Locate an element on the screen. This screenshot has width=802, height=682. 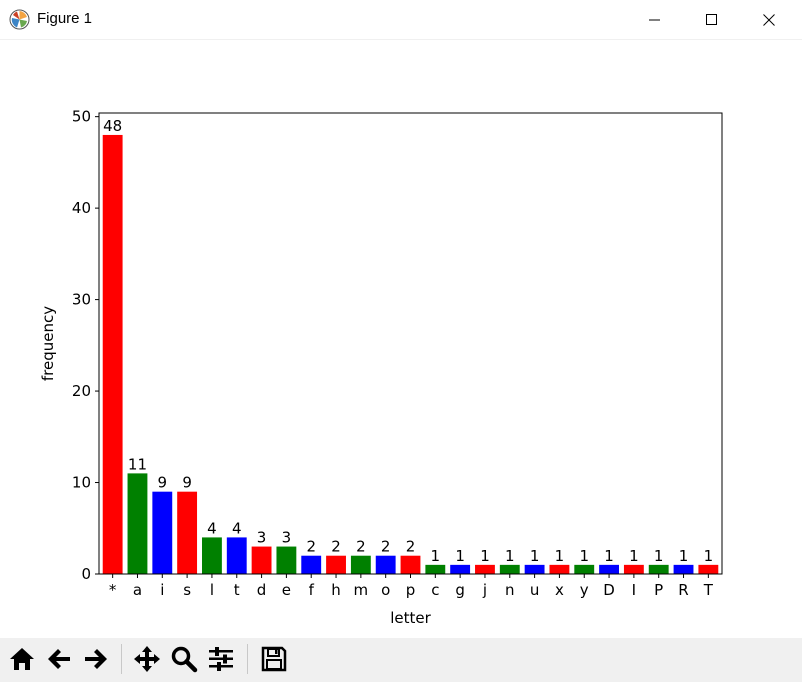
minimize-icon is located at coordinates (654, 20).